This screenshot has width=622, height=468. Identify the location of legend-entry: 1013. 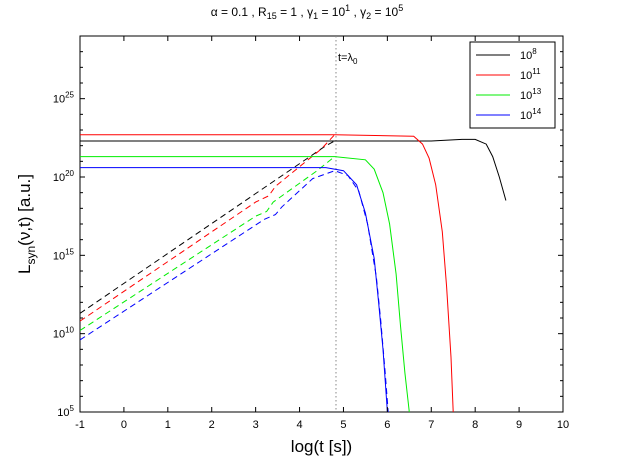
(531, 94).